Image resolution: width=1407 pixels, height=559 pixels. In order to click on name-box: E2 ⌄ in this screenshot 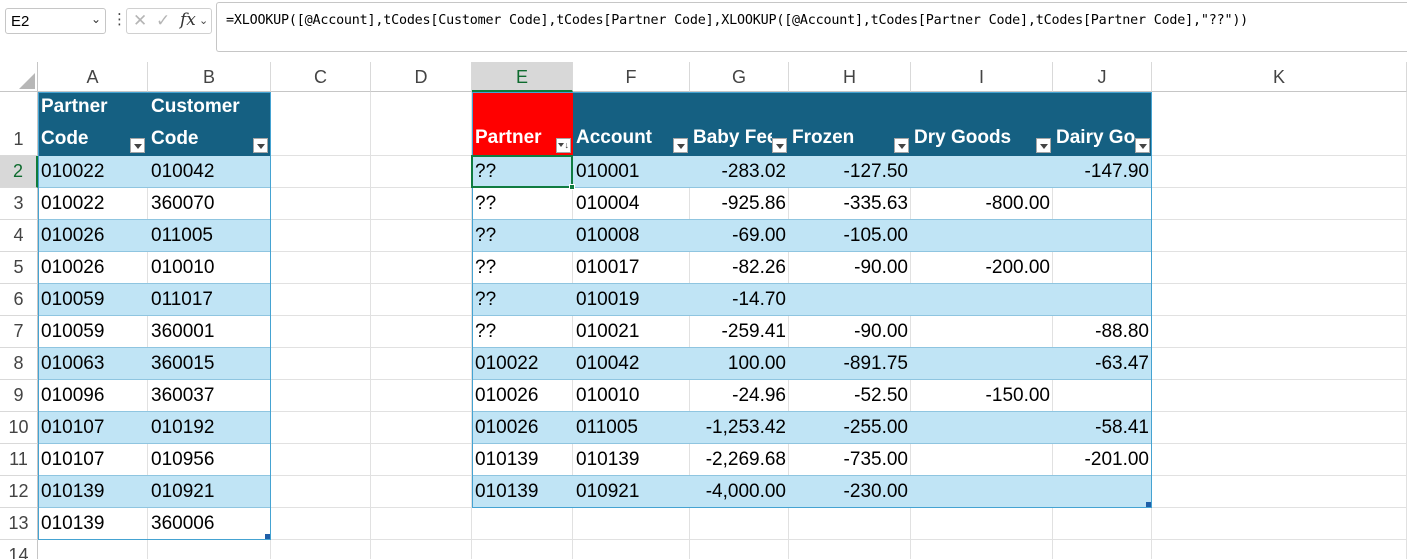, I will do `click(55, 21)`.